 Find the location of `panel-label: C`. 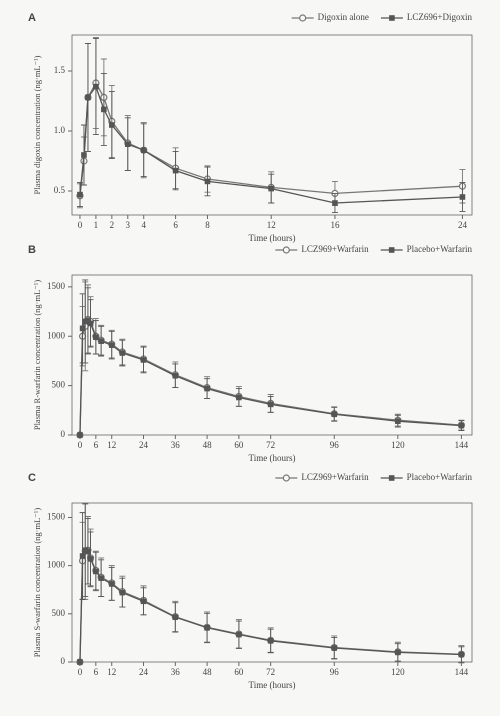

panel-label: C is located at coordinates (32, 478).